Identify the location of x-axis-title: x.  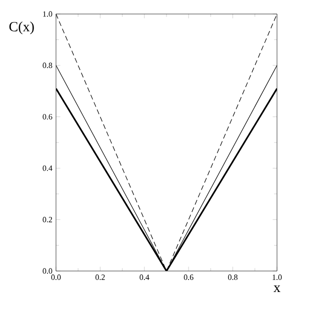
(277, 289).